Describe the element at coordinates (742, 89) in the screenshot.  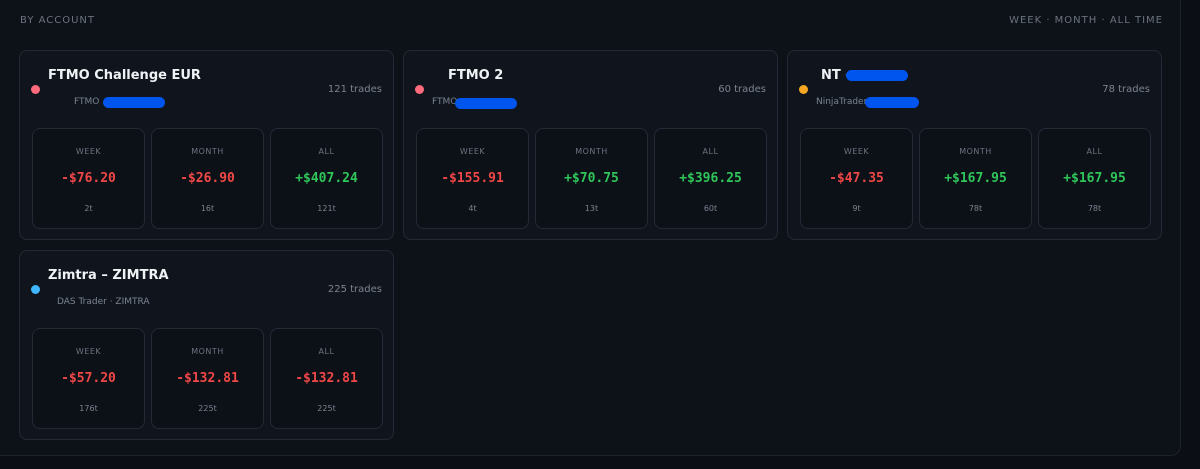
I see `trade-count: 60 trades` at that location.